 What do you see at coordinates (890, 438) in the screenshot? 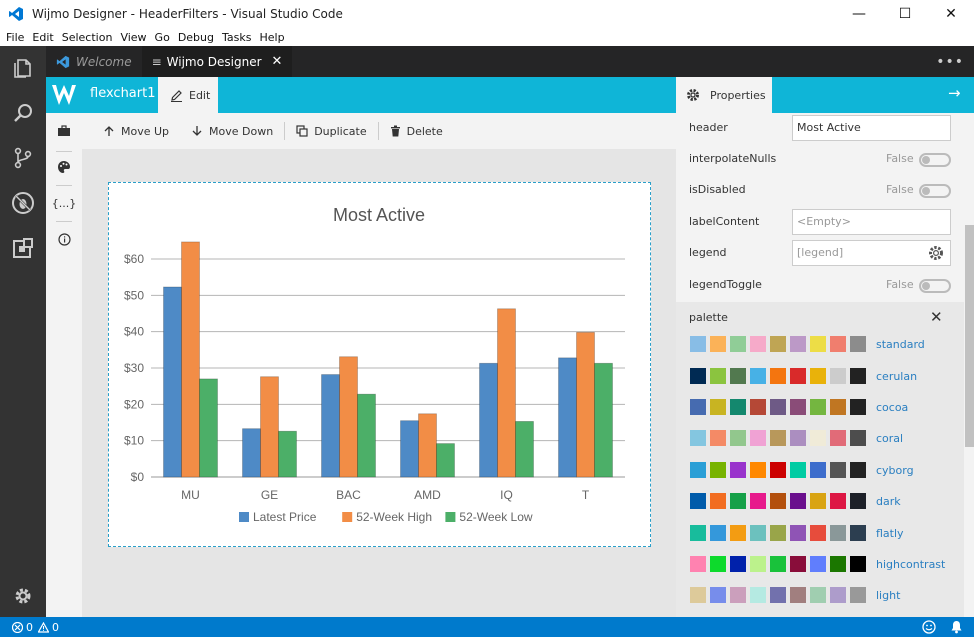
I see `palette-name-coral: coral` at bounding box center [890, 438].